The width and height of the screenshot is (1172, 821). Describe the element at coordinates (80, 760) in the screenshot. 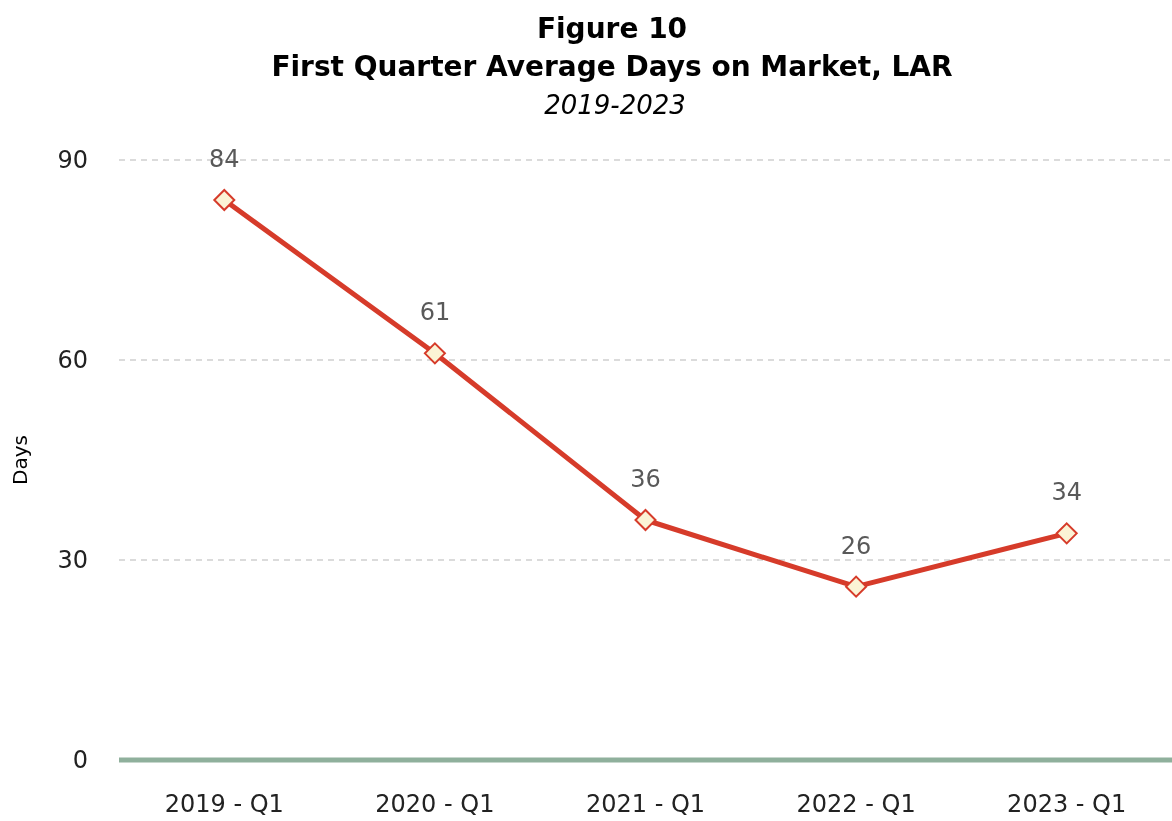

I see `y-tick-label: 0` at that location.